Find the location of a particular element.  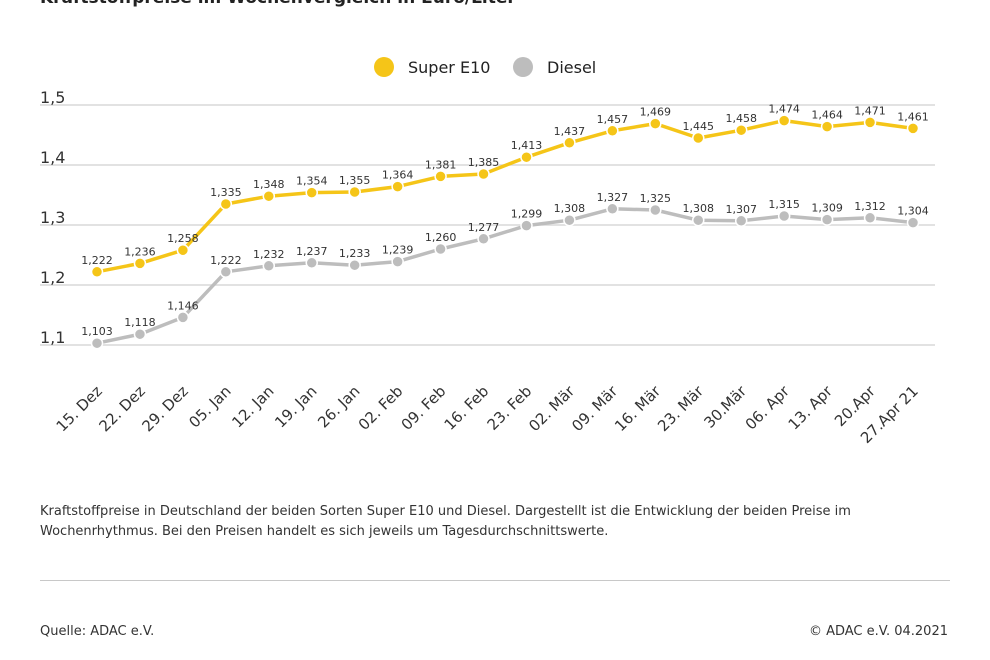

y-tick-label: 1,3 is located at coordinates (52, 217).